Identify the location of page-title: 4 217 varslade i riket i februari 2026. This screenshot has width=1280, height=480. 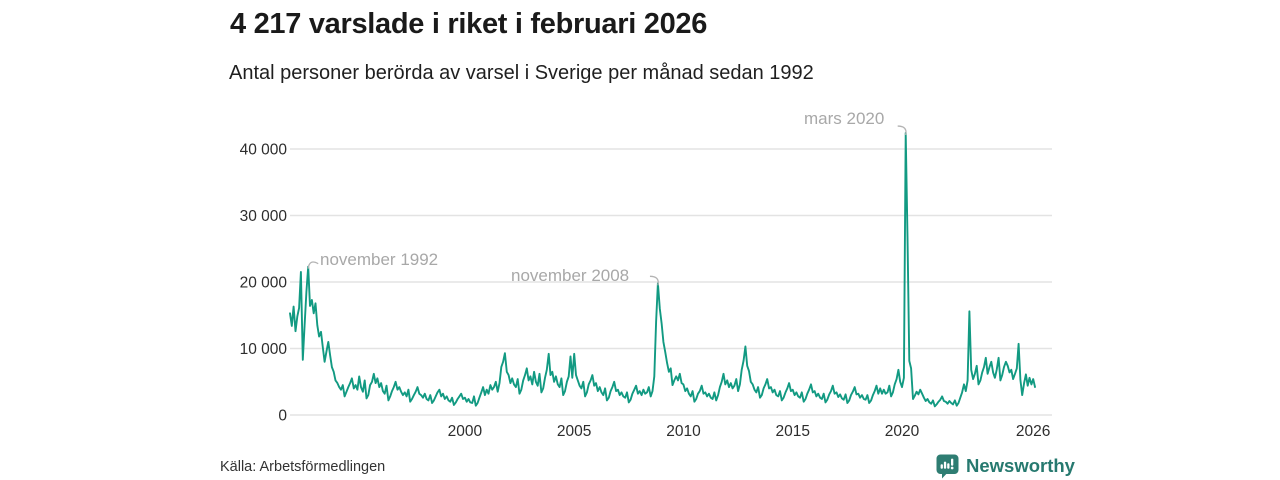
(469, 24).